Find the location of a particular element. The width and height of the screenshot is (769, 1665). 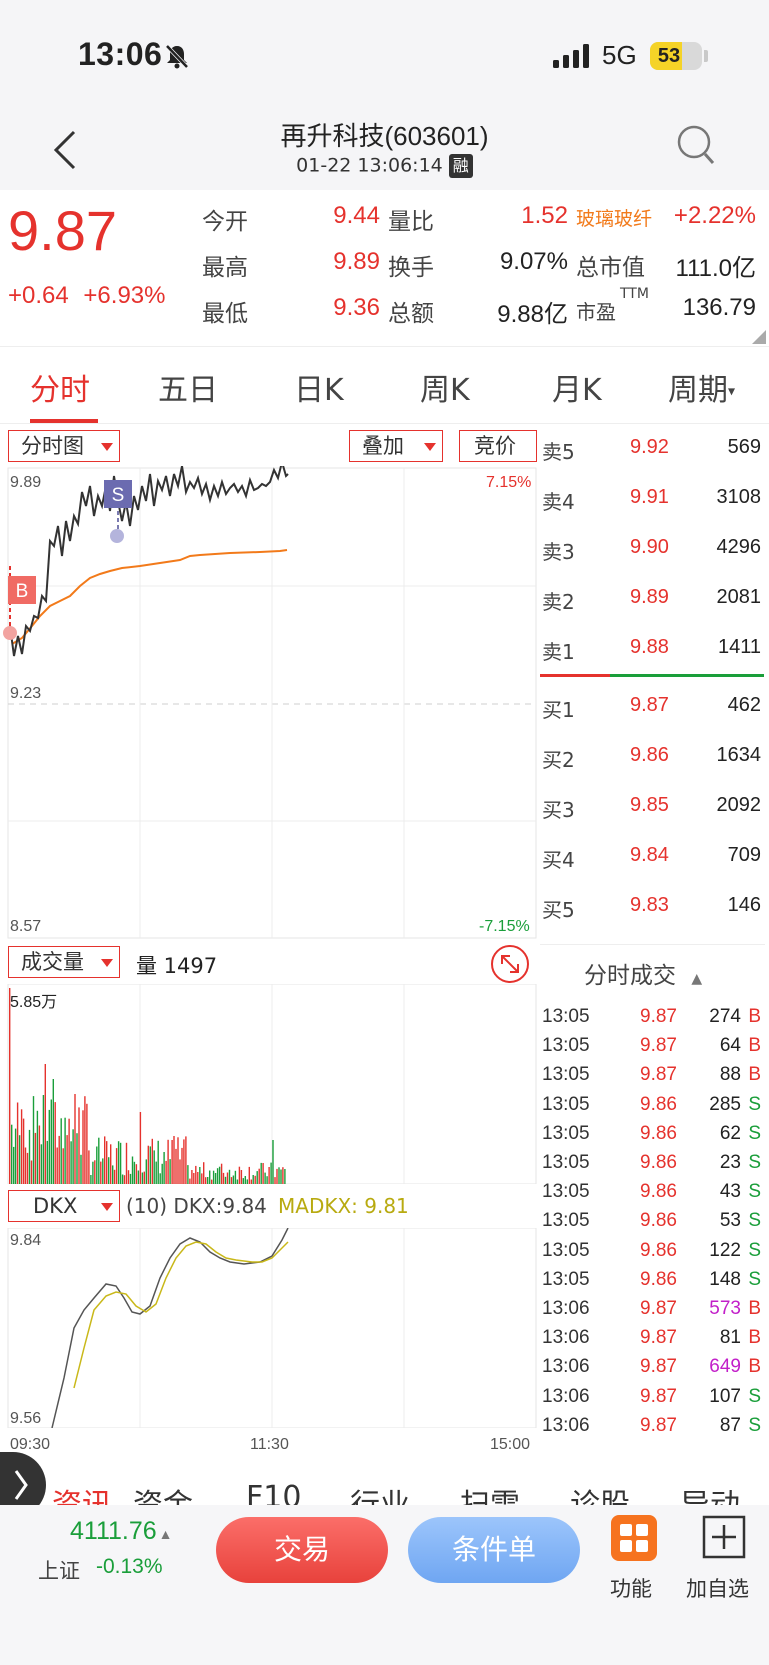

ask-level-row: 卖5 9.92 569 is located at coordinates (652, 451).